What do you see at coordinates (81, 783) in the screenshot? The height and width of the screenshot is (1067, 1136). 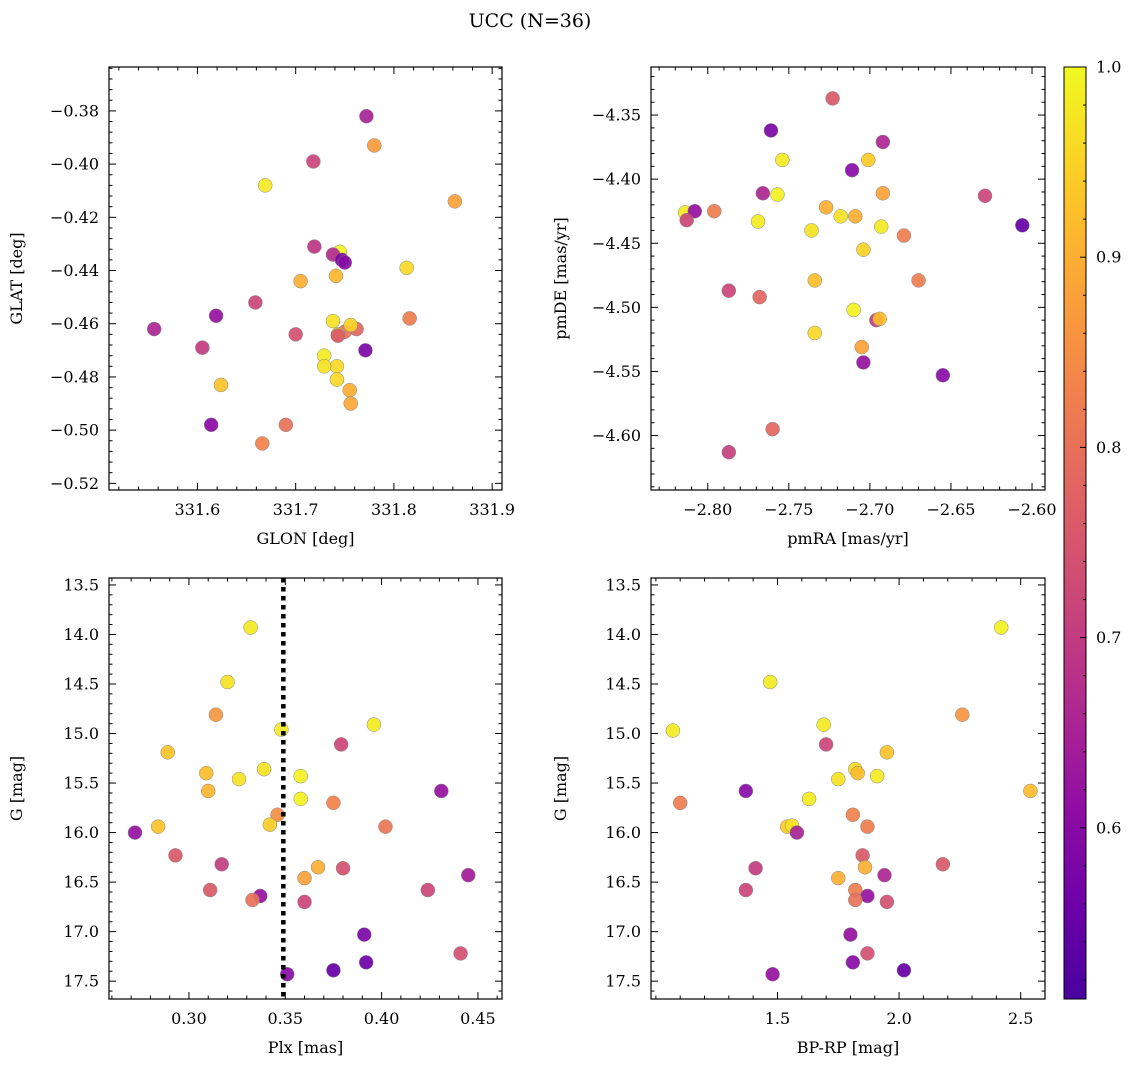 I see `y-tick-label: 15.5` at bounding box center [81, 783].